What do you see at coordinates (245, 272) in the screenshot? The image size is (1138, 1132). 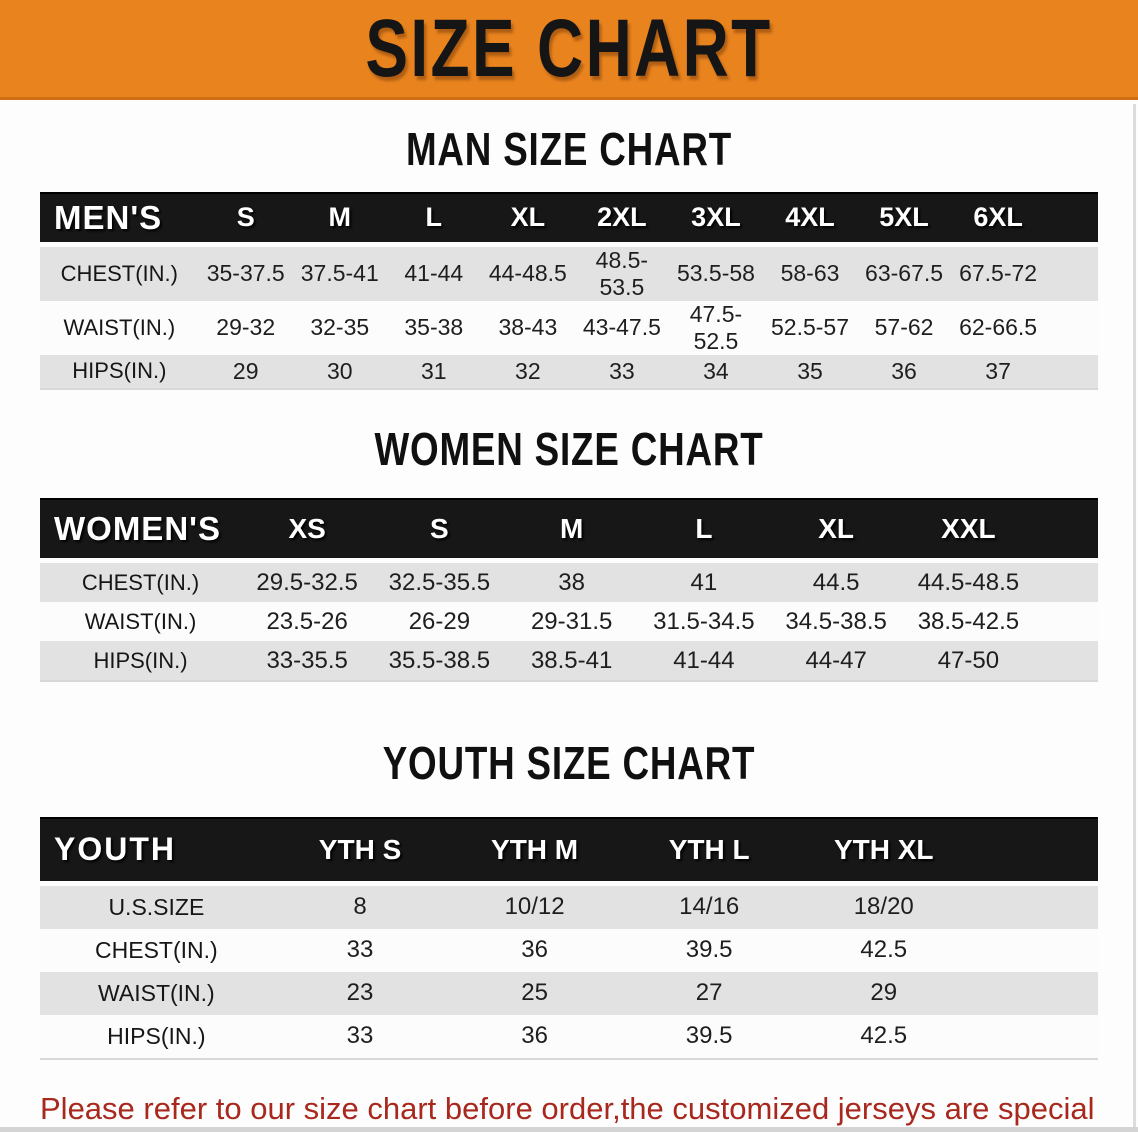 I see `size-value-cell: 35-37.5` at bounding box center [245, 272].